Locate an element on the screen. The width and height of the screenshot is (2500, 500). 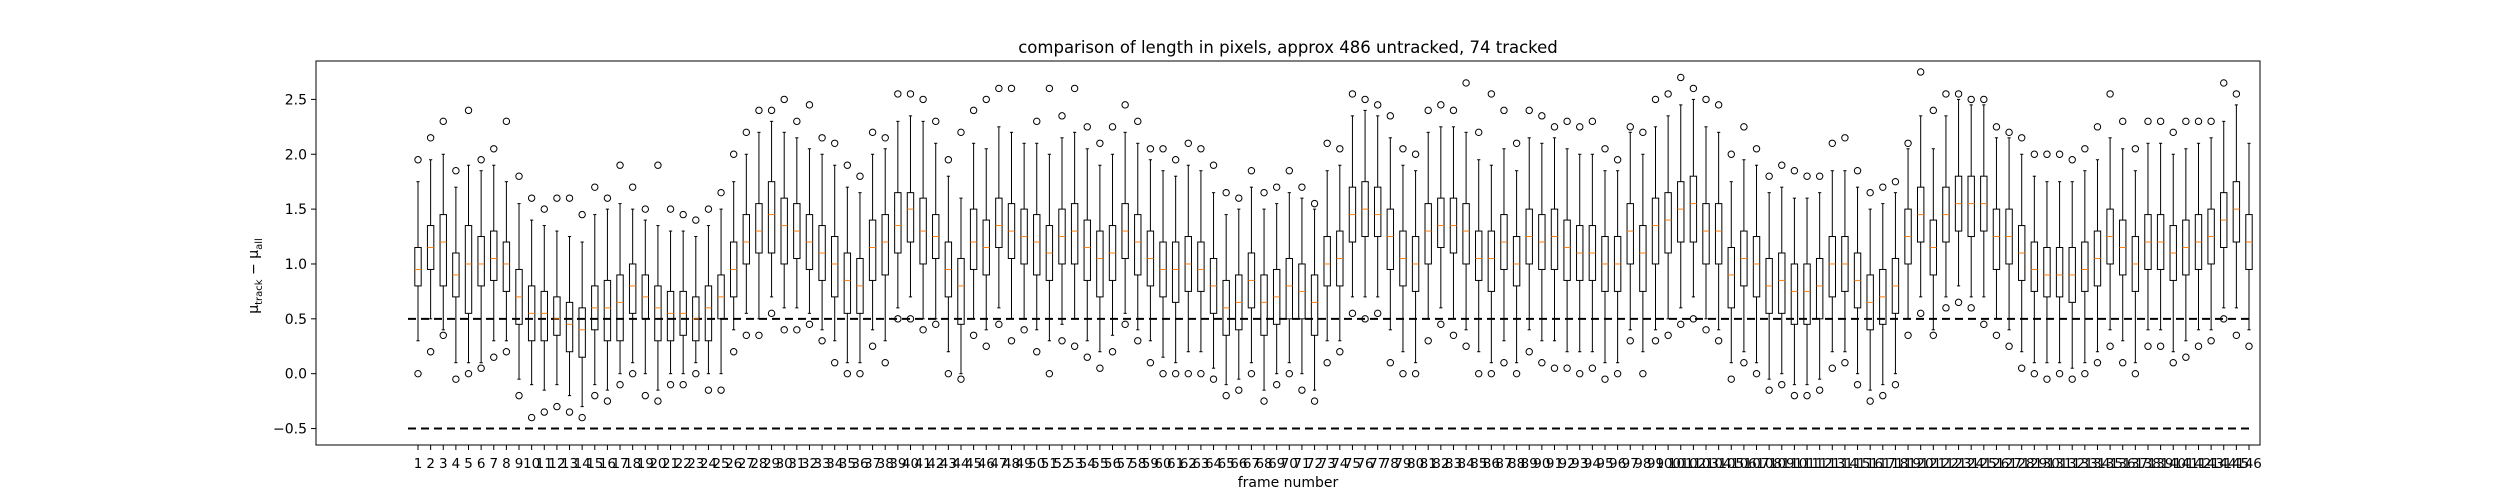
x-tick-label: 16 is located at coordinates (607, 464).